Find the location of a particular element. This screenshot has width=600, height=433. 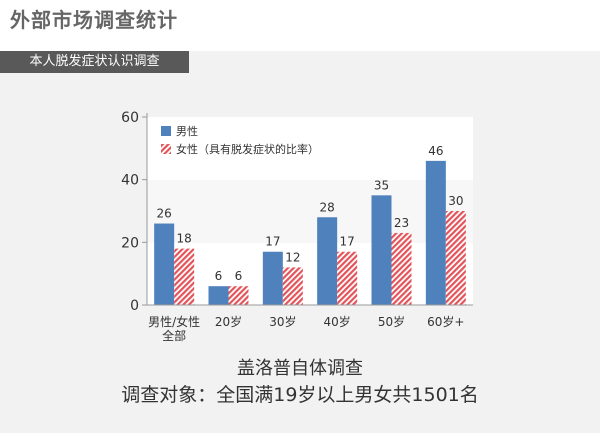

x-tick-label: 40岁 is located at coordinates (337, 321).